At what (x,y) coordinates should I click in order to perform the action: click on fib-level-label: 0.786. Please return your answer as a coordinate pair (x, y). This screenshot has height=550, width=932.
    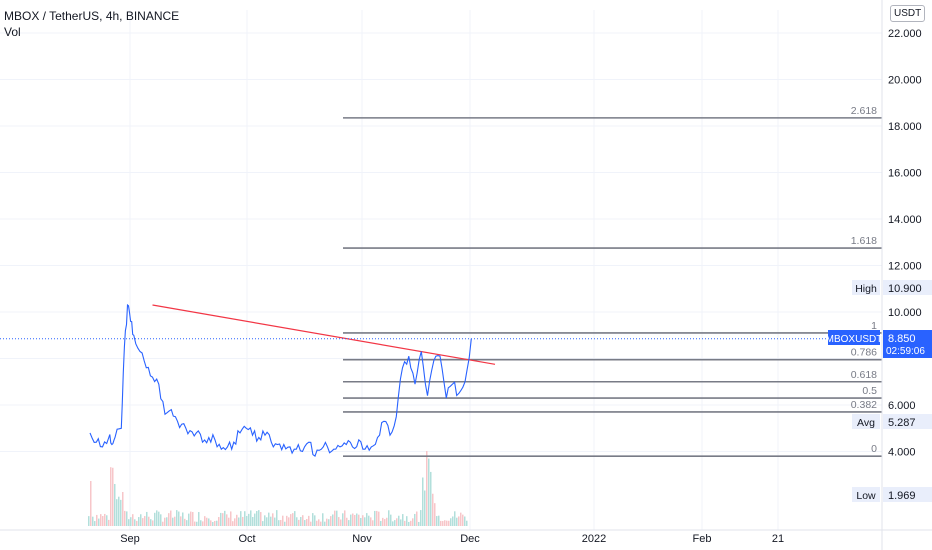
    Looking at the image, I should click on (864, 353).